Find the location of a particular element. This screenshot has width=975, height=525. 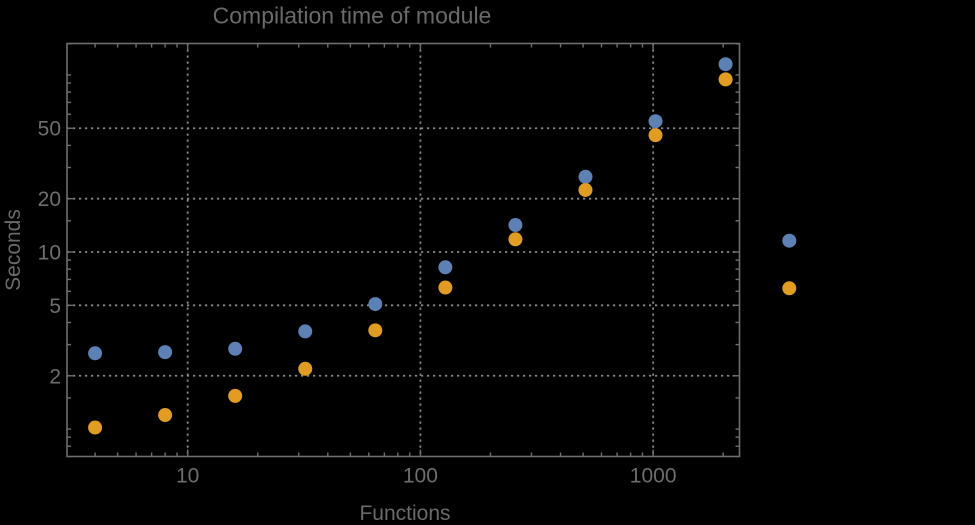

y-tick-label: 5 is located at coordinates (55, 306).